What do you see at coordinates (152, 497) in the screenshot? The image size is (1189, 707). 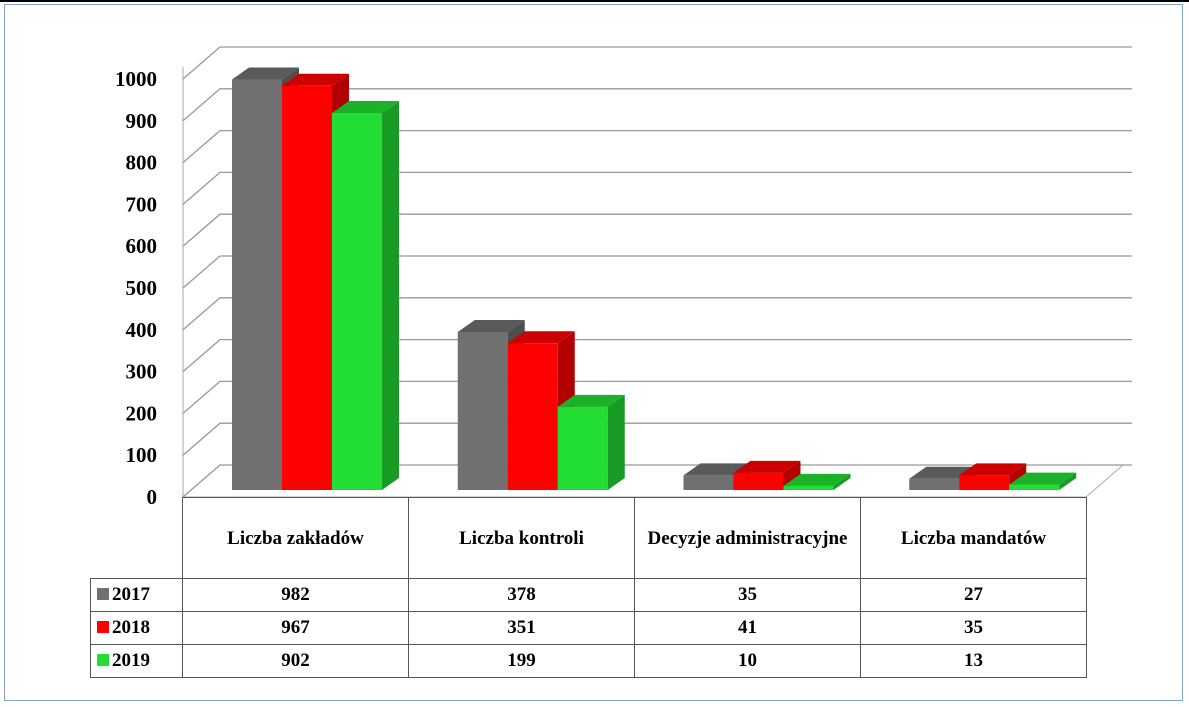 I see `y-tick-label: 0` at bounding box center [152, 497].